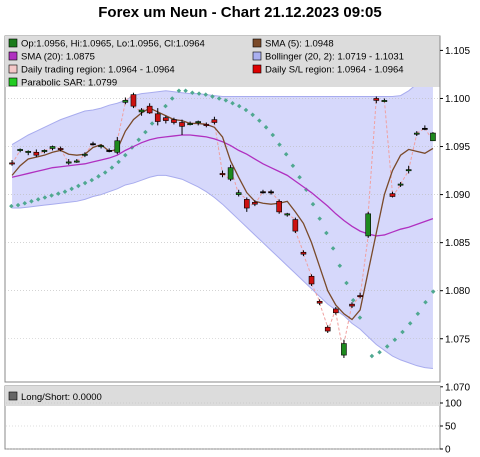 The height and width of the screenshot is (457, 480). I want to click on sub-tick-label: 100, so click(453, 404).